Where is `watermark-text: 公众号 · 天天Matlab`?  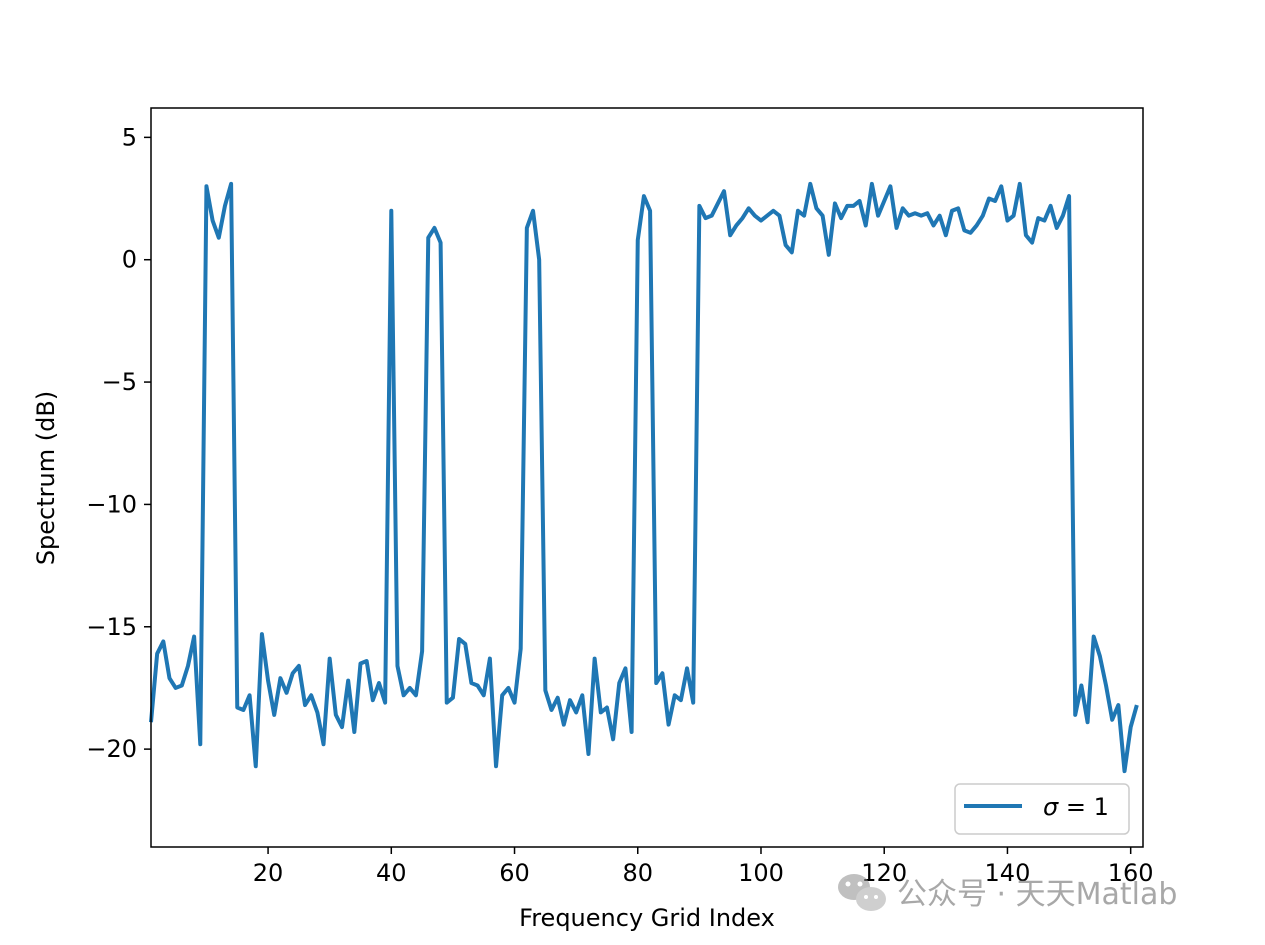
watermark-text: 公众号 · 天天Matlab is located at coordinates (1037, 894).